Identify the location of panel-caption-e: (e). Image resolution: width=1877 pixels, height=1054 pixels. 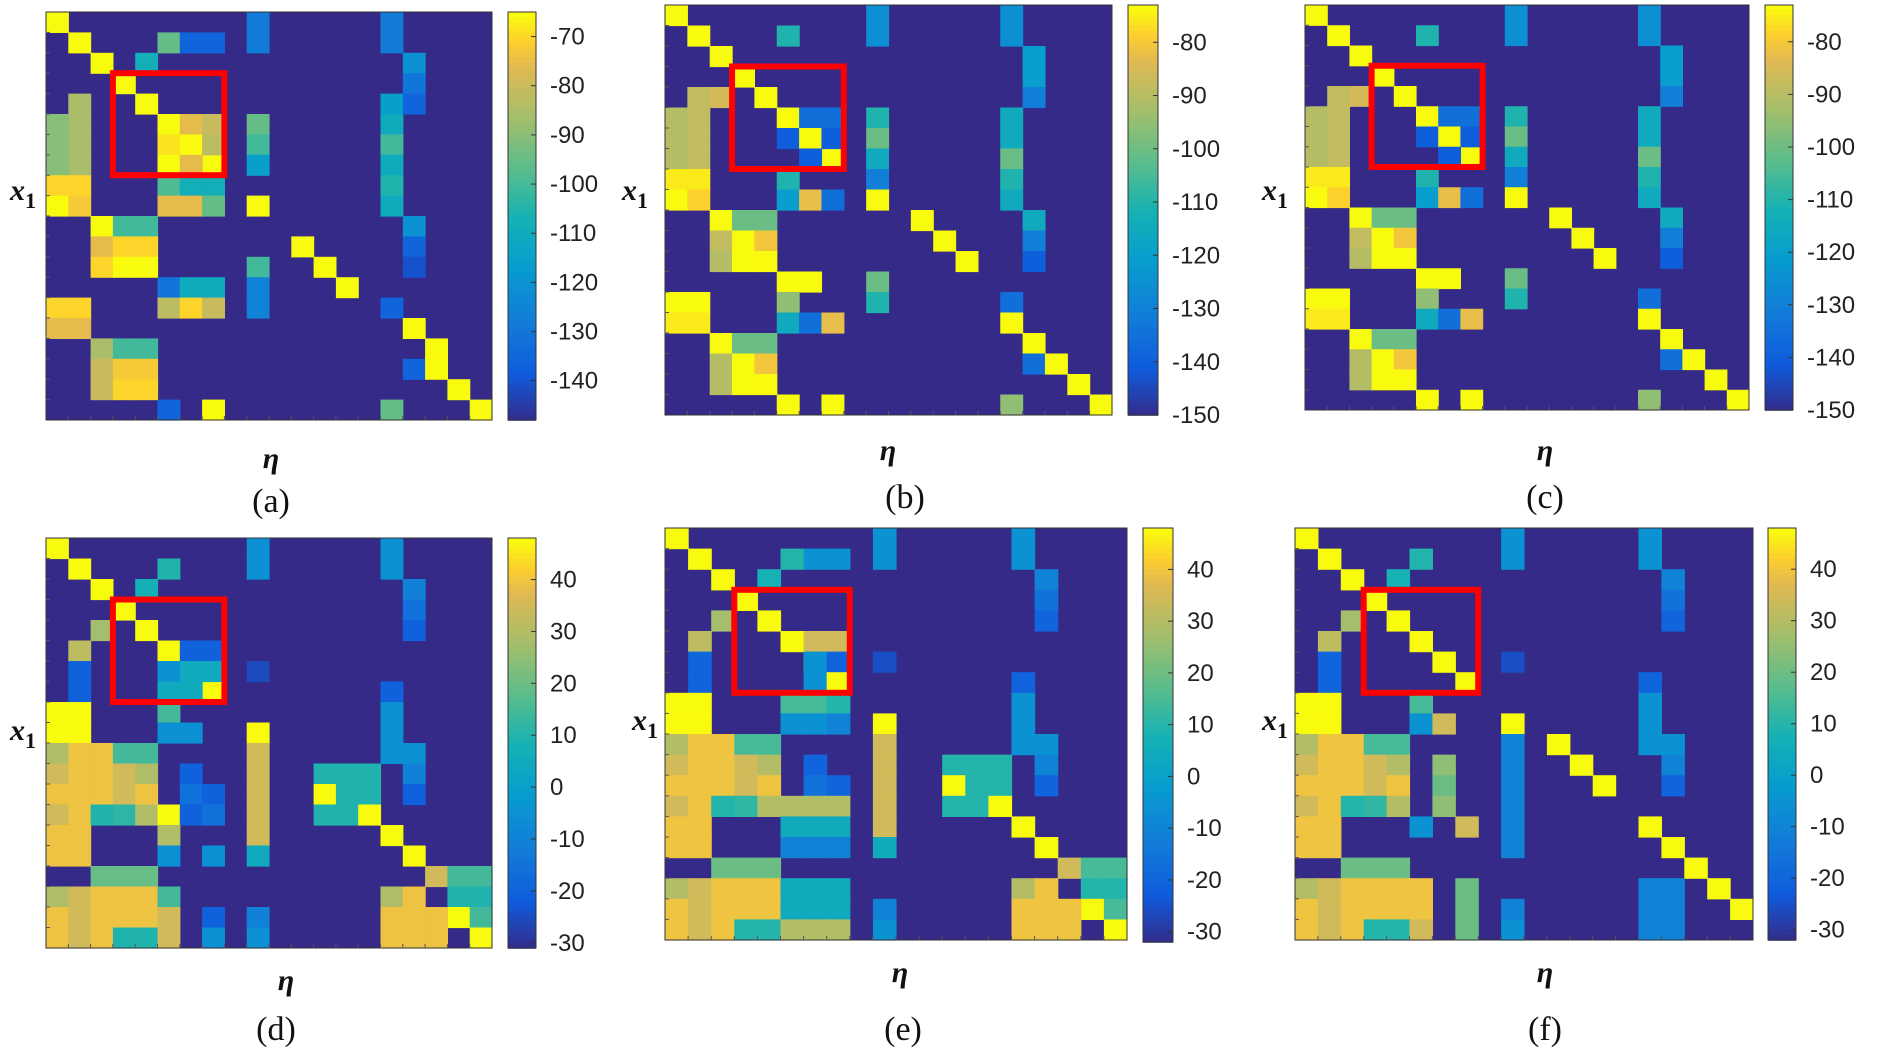
(903, 1029).